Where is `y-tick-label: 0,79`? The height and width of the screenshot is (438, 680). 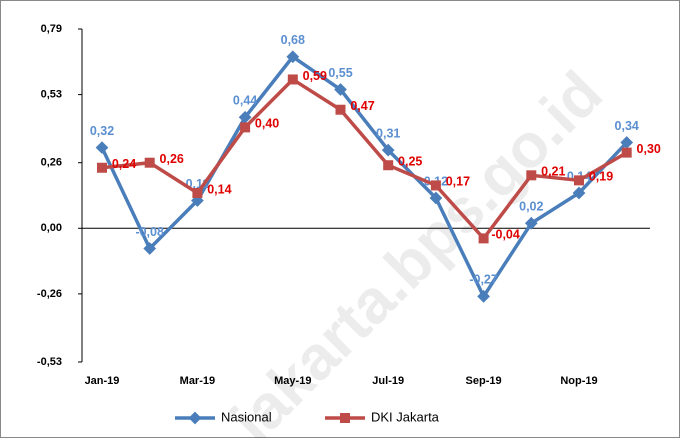
y-tick-label: 0,79 is located at coordinates (51, 29).